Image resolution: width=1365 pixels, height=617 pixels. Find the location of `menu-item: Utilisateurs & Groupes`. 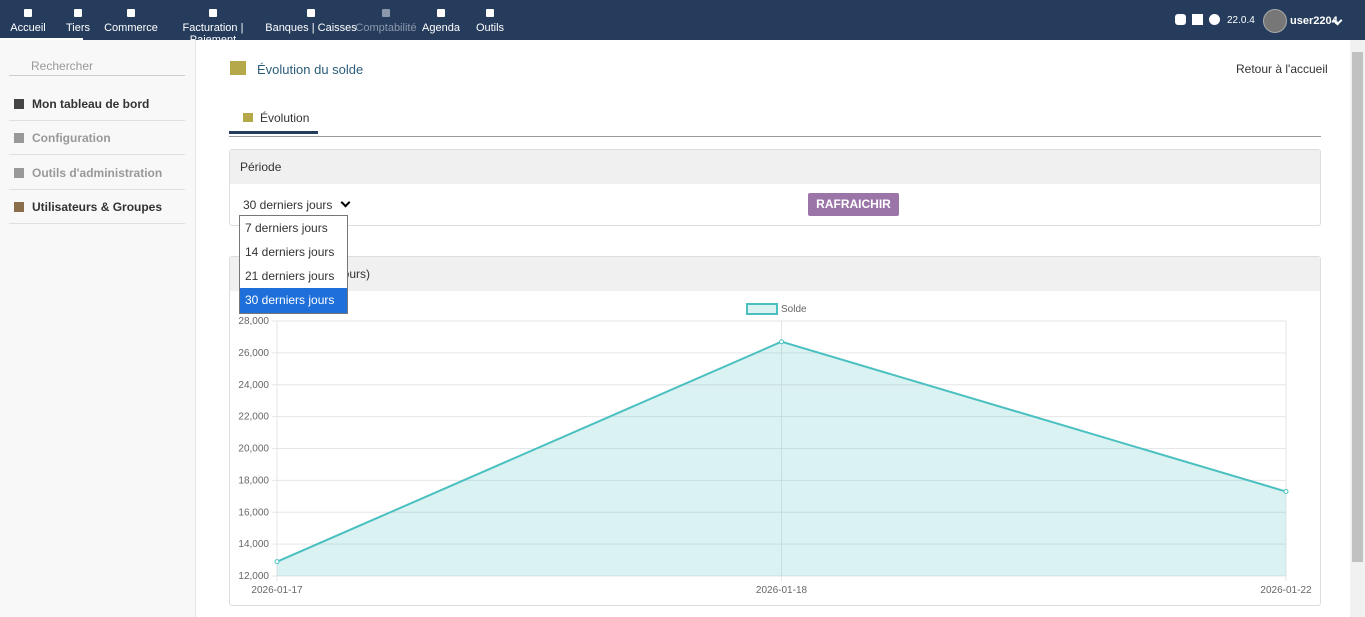

menu-item: Utilisateurs & Groupes is located at coordinates (97, 207).